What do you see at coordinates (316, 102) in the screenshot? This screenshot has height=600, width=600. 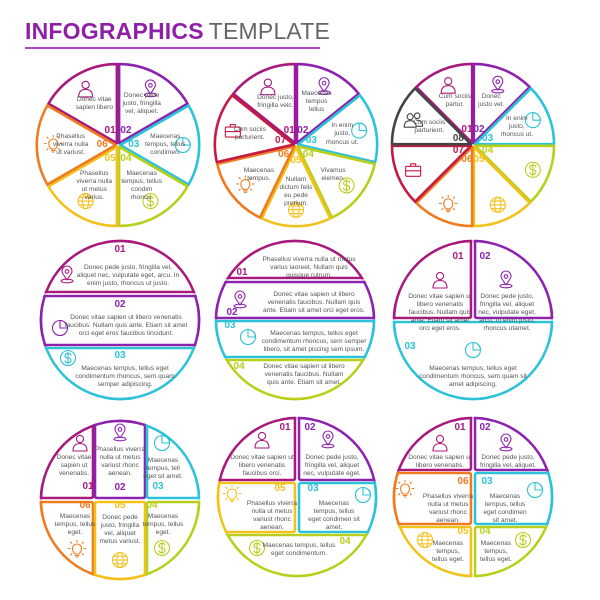 I see `segment-text: Maecenas tempus tellus` at bounding box center [316, 102].